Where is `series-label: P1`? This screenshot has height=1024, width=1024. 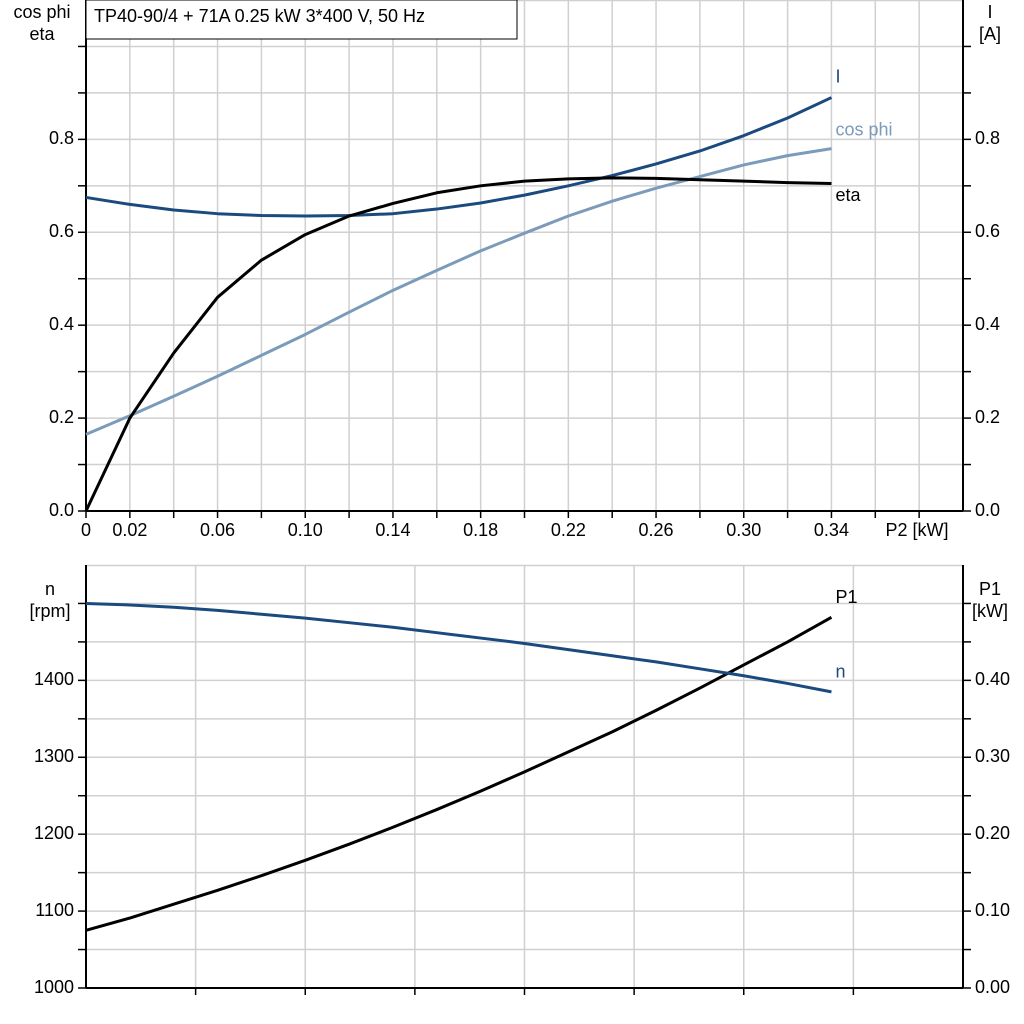 series-label: P1 is located at coordinates (846, 597).